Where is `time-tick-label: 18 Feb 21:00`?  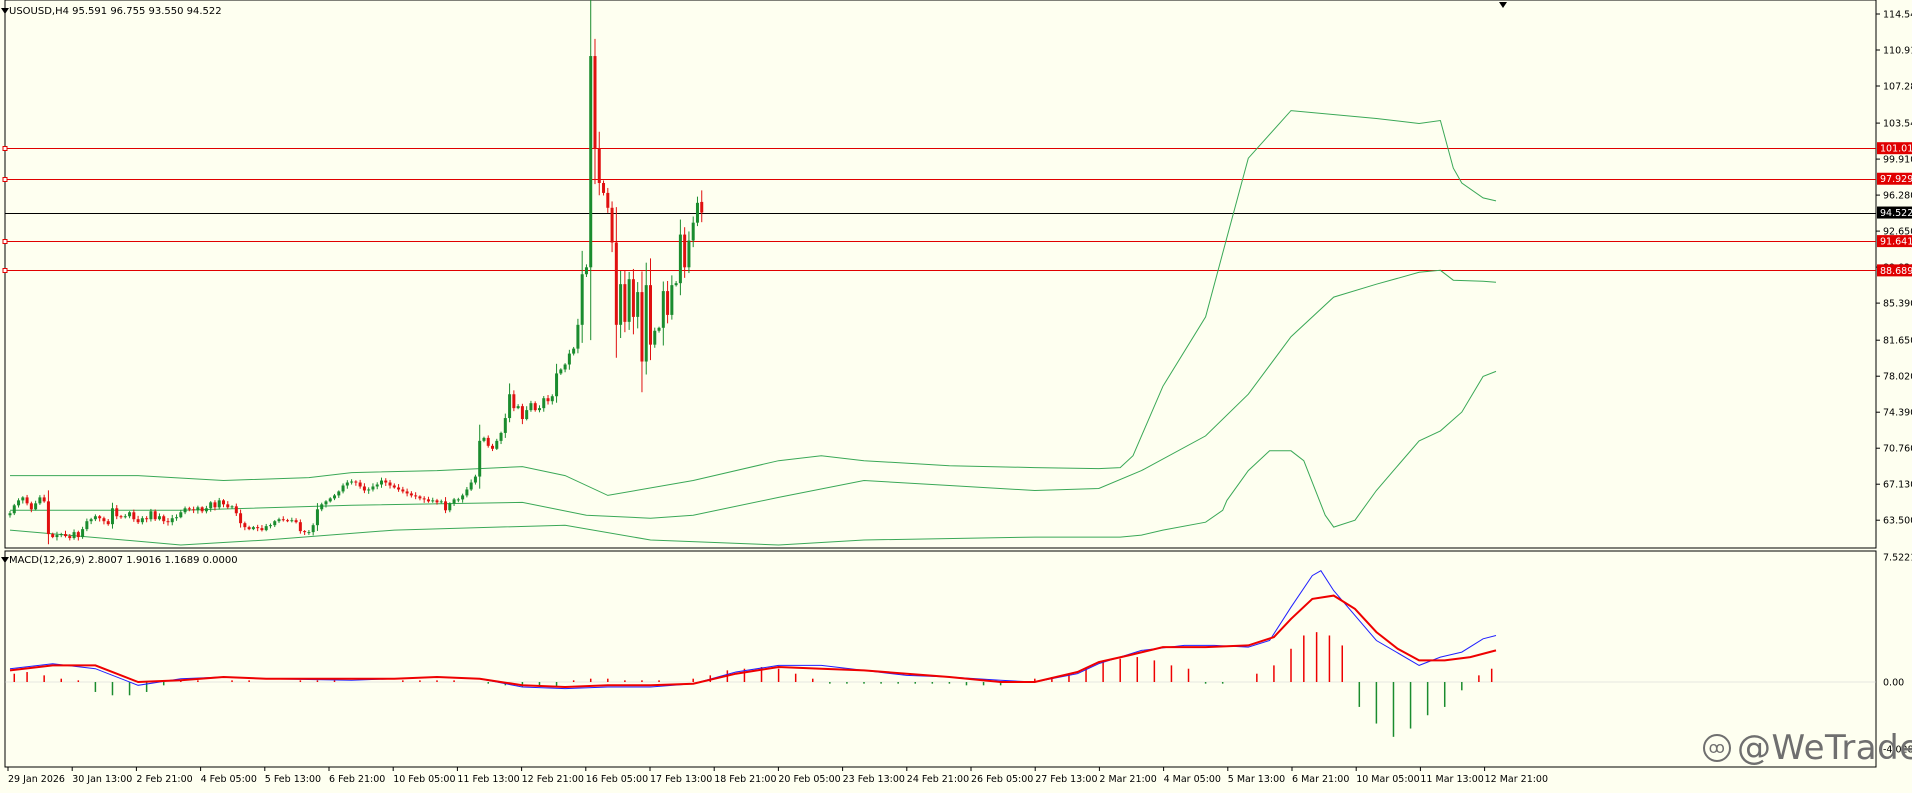 time-tick-label: 18 Feb 21:00 is located at coordinates (745, 779).